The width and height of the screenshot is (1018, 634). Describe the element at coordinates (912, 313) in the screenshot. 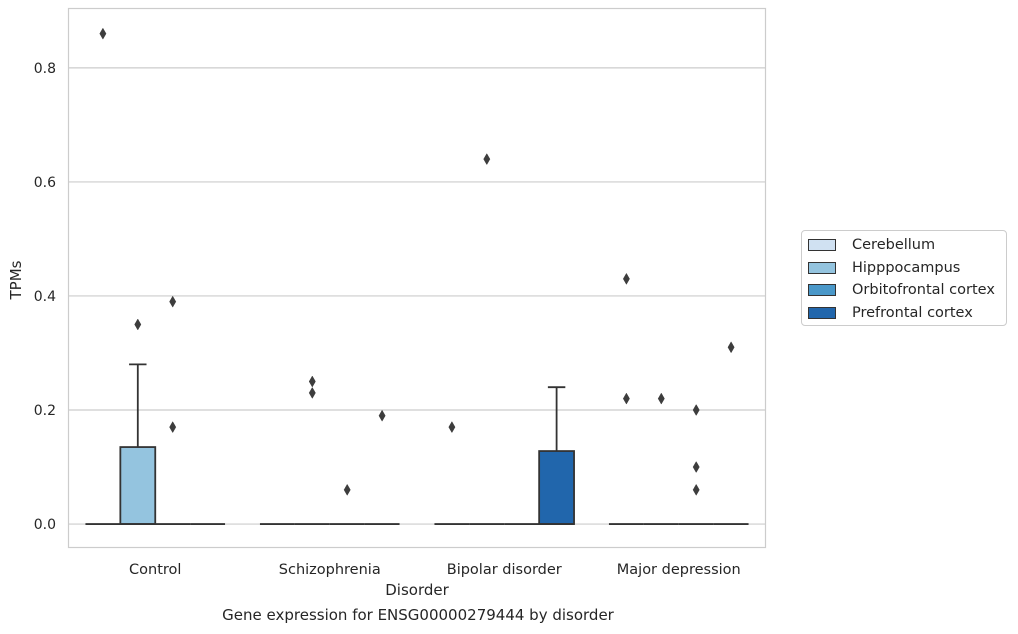

I see `legend-label-prefrontal: Prefrontal cortex` at that location.